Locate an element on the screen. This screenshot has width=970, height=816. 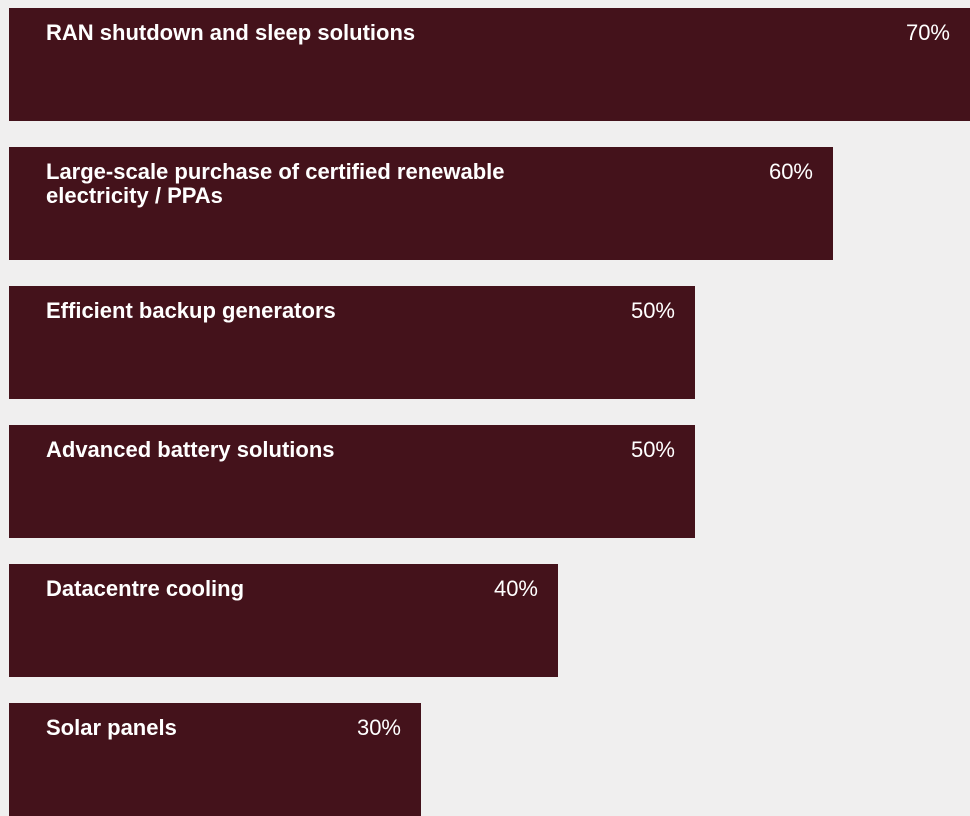
bar-label: RAN shutdown and sleep solutions is located at coordinates (231, 32).